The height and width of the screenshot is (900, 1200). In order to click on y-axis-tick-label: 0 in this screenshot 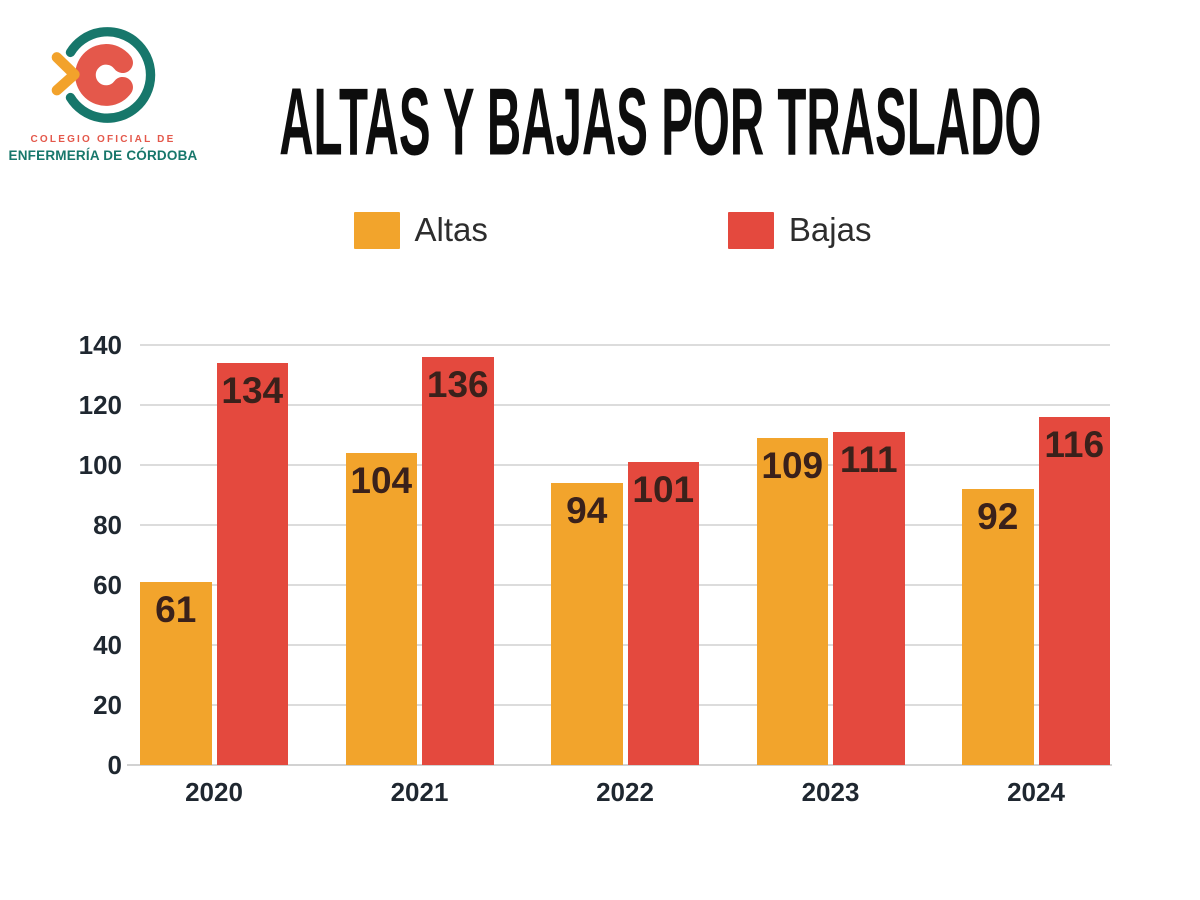, I will do `click(114, 765)`.